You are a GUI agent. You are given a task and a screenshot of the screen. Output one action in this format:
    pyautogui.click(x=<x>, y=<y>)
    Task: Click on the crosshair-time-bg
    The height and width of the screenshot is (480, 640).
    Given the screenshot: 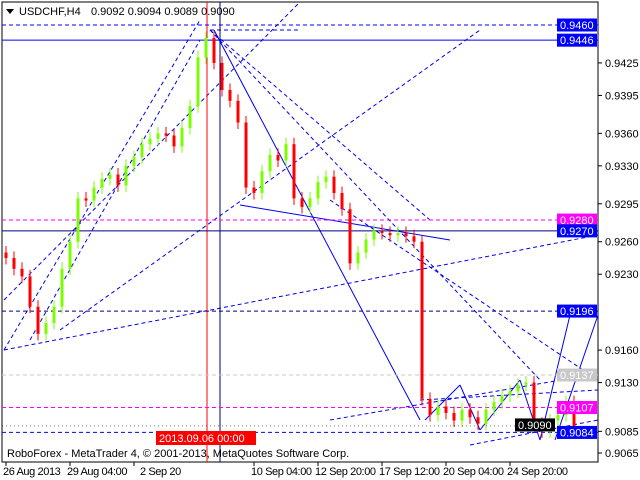 What is the action you would take?
    pyautogui.click(x=206, y=438)
    